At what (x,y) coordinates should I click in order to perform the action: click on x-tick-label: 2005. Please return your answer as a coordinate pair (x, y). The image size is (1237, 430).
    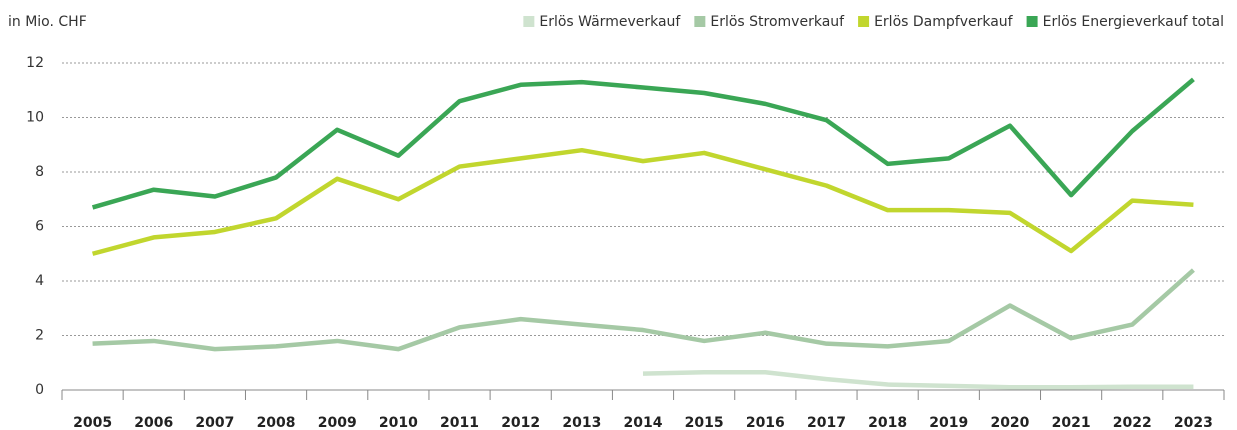
    Looking at the image, I should click on (92, 422).